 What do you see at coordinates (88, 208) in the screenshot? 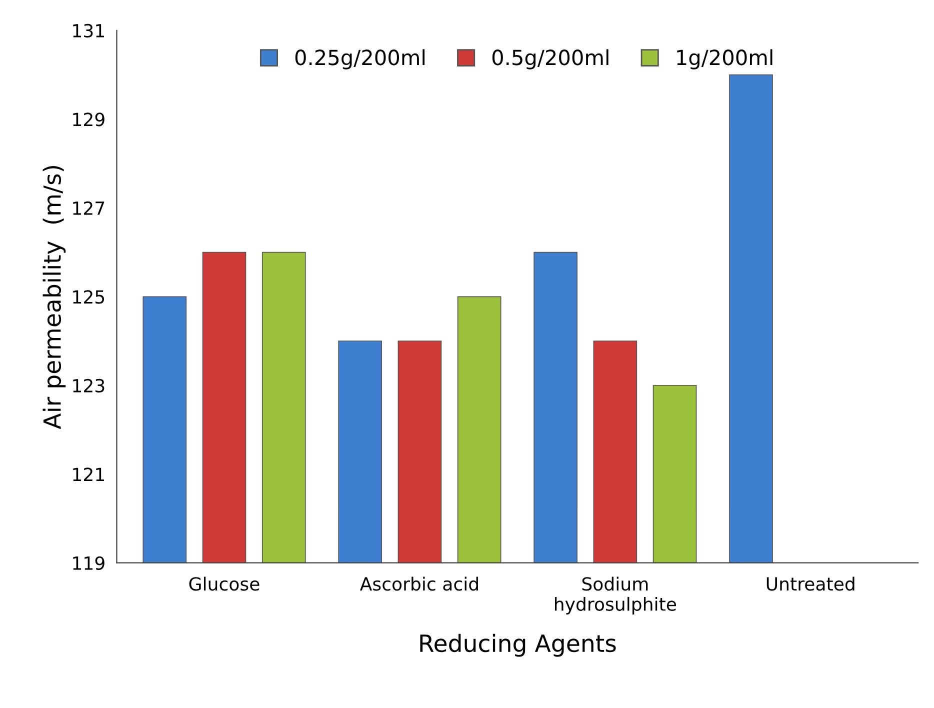
I see `y-tick-label: 127` at bounding box center [88, 208].